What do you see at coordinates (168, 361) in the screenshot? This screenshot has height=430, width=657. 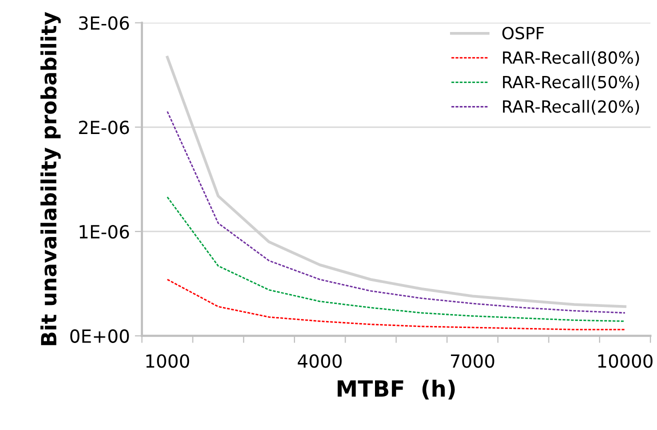 I see `x-tick-label: 1000` at bounding box center [168, 361].